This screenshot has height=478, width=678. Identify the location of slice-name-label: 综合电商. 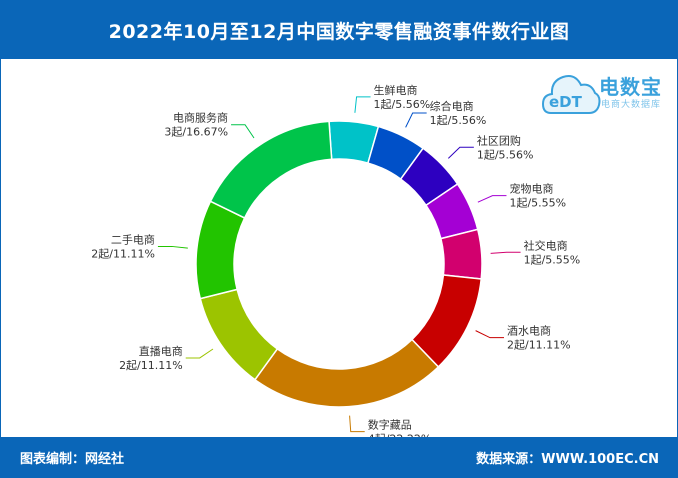
(452, 106).